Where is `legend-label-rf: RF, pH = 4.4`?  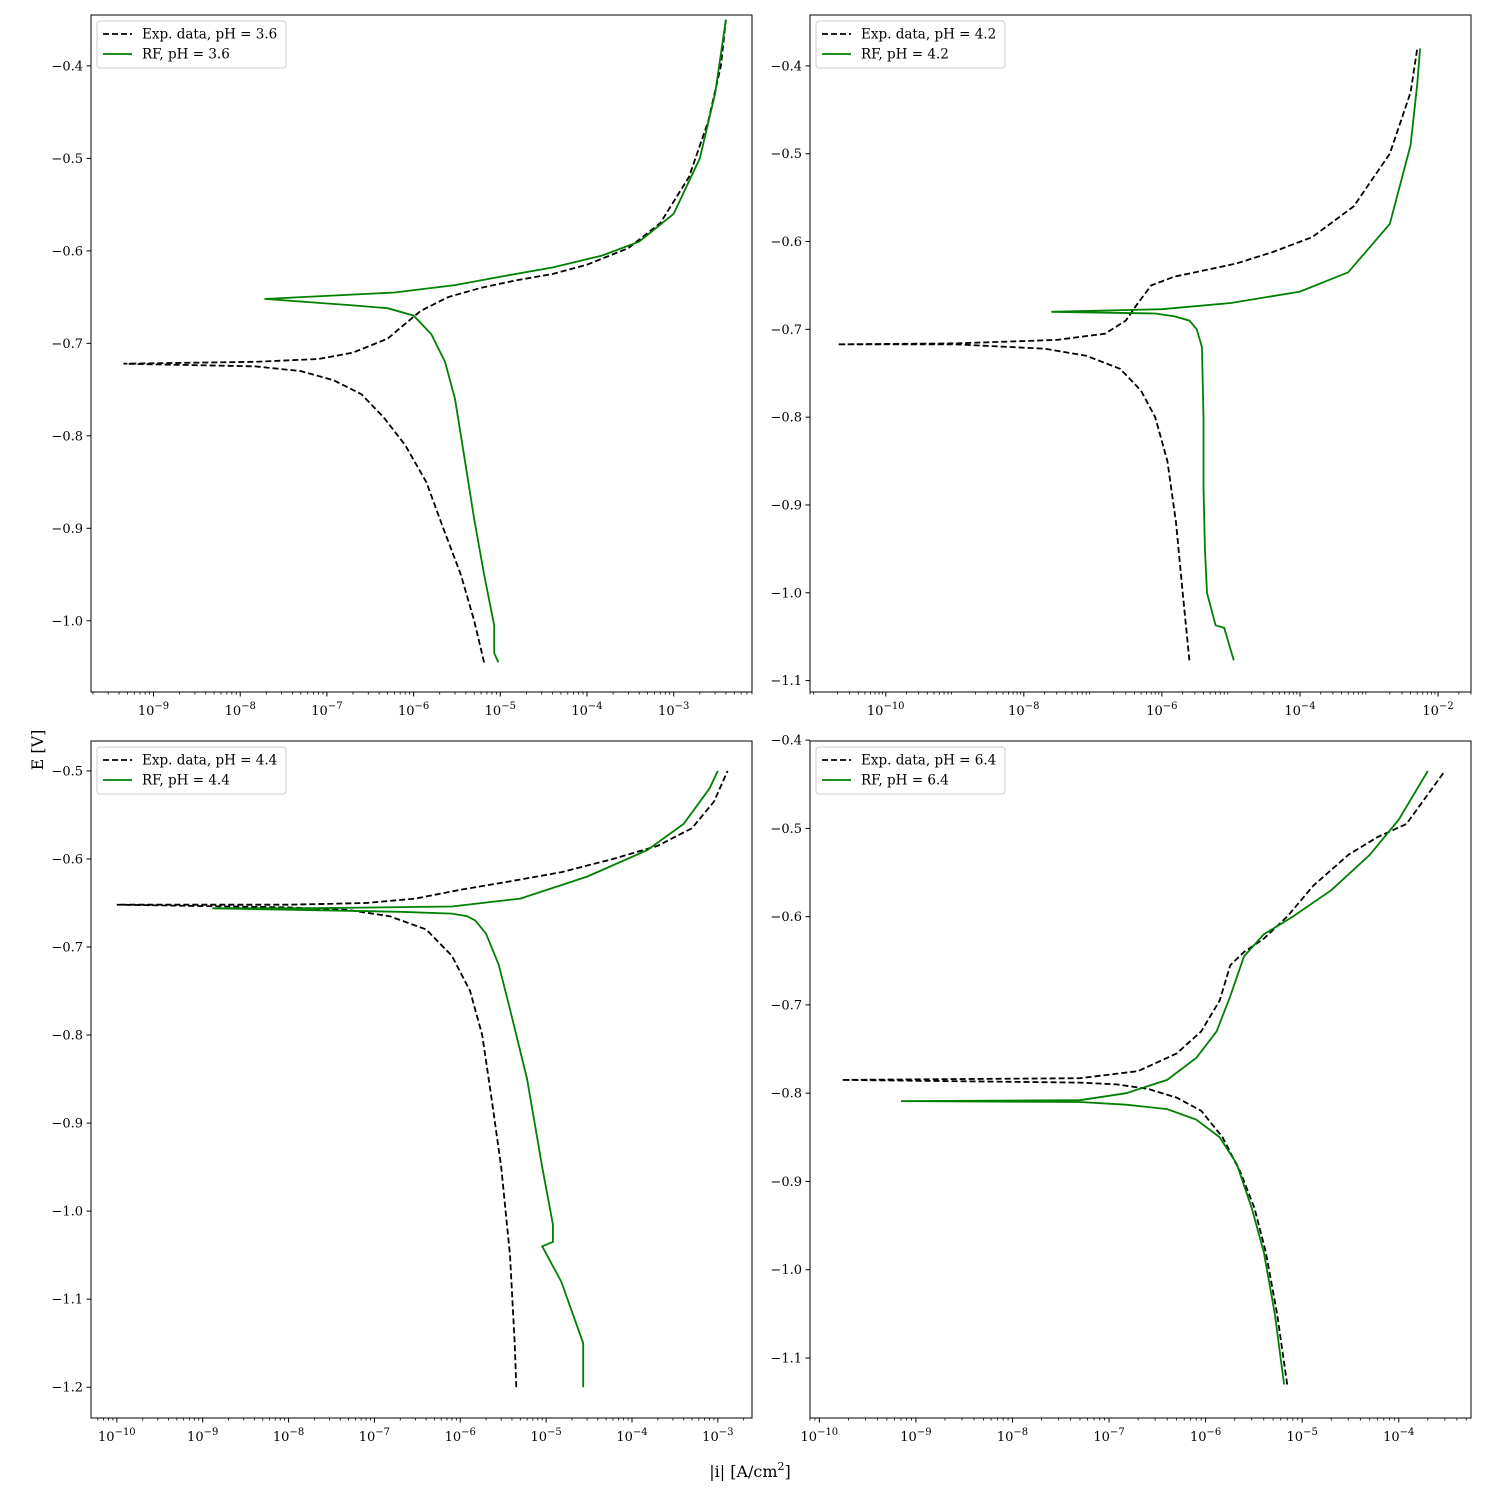
legend-label-rf: RF, pH = 4.4 is located at coordinates (186, 781).